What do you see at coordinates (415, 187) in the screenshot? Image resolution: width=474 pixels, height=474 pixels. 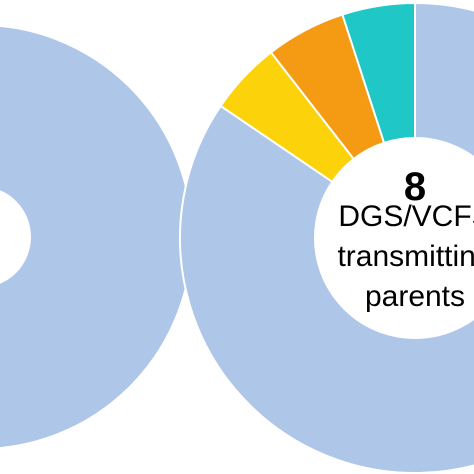 I see `transmitting-parents-count: 8` at bounding box center [415, 187].